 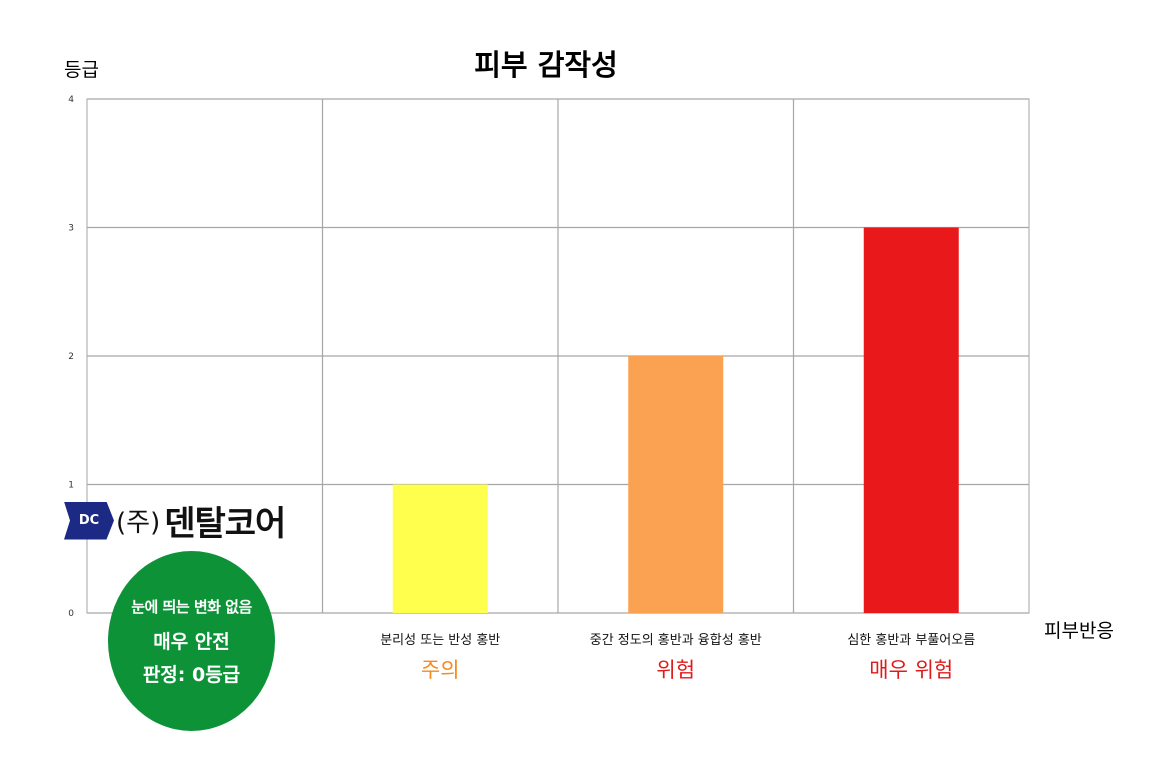 I want to click on y-tick-label: 0, so click(x=71, y=614).